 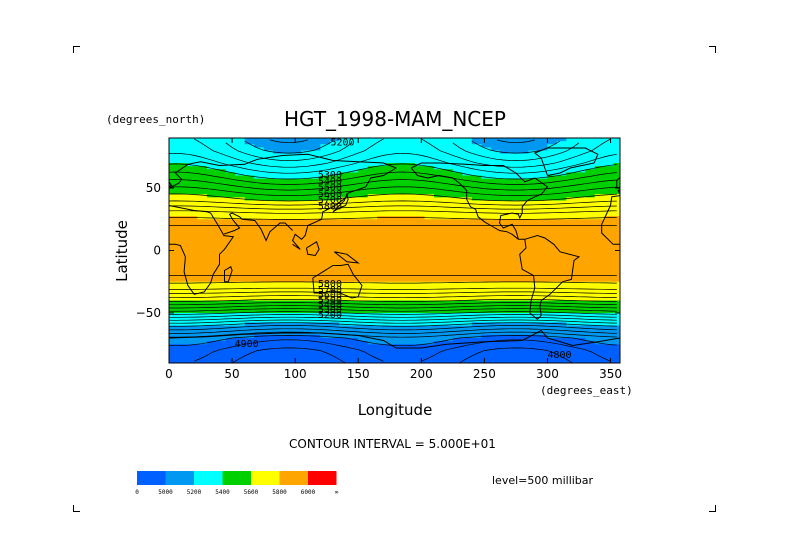 What do you see at coordinates (330, 200) in the screenshot?
I see `contour-label: 5700` at bounding box center [330, 200].